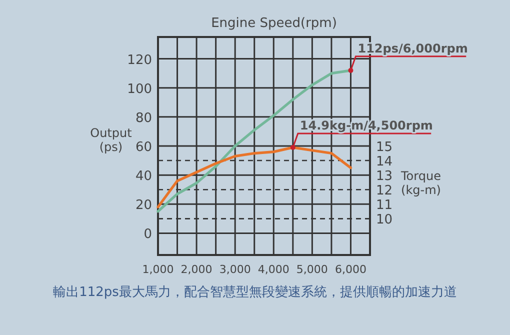 The width and height of the screenshot is (510, 335). What do you see at coordinates (158, 269) in the screenshot?
I see `x-tick-label: 1,000` at bounding box center [158, 269].